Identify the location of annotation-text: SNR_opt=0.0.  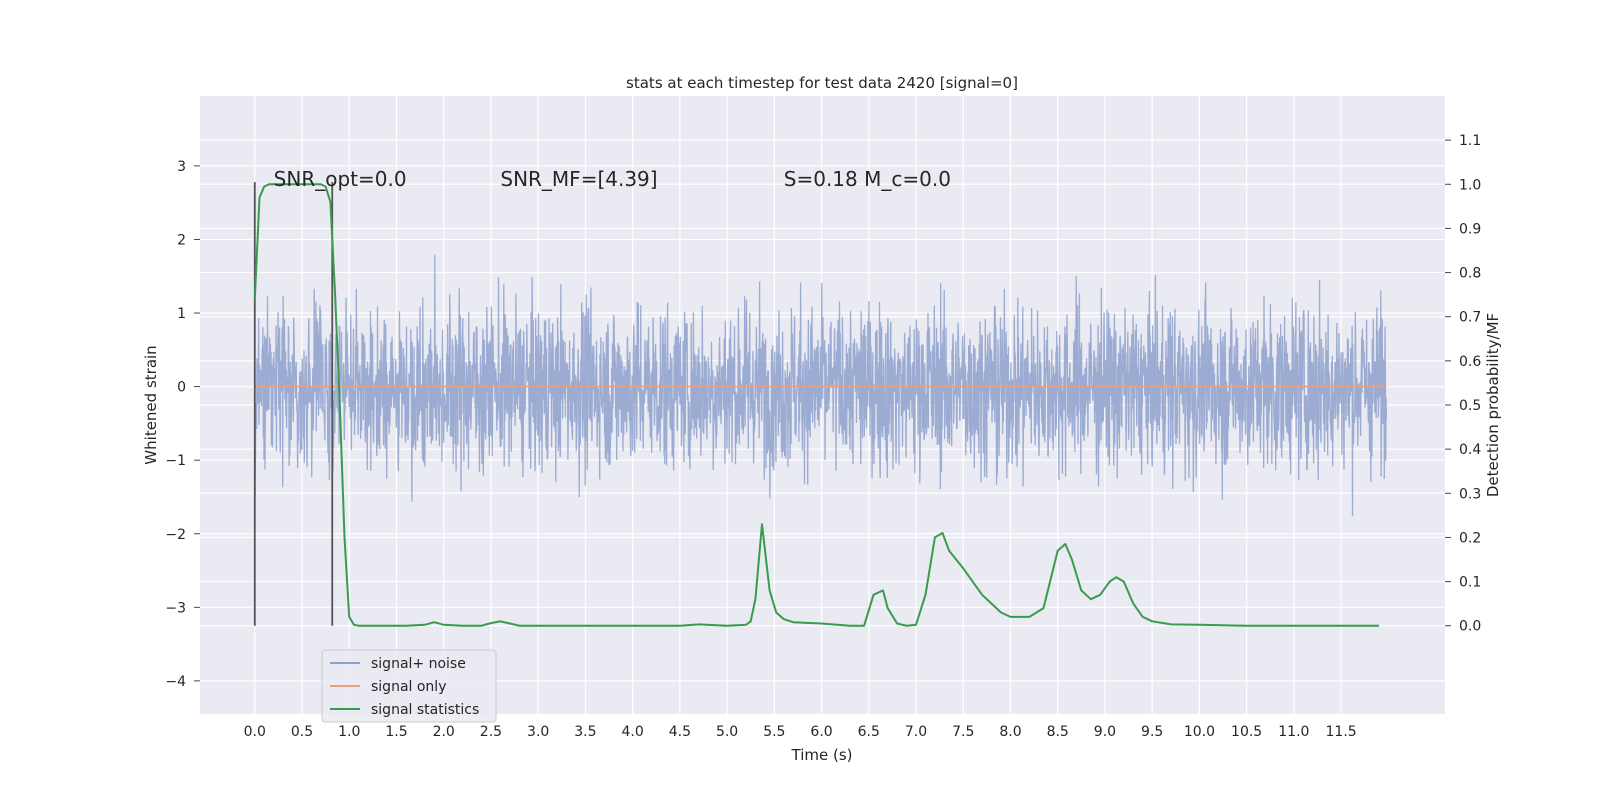
(340, 179).